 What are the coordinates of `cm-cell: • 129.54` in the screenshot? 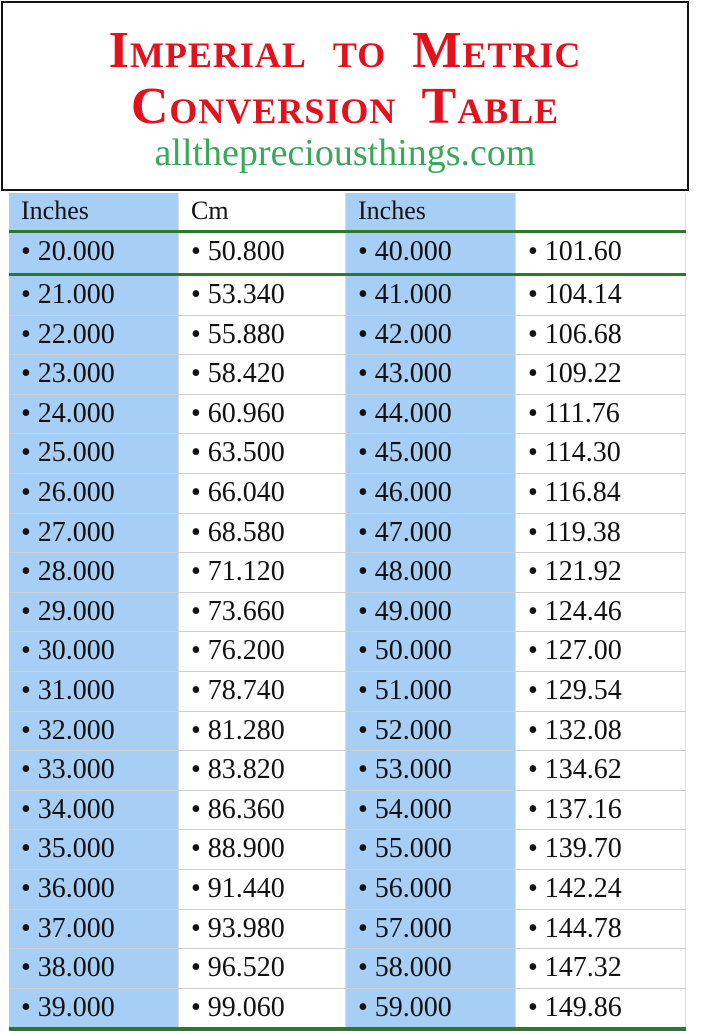 It's located at (601, 691).